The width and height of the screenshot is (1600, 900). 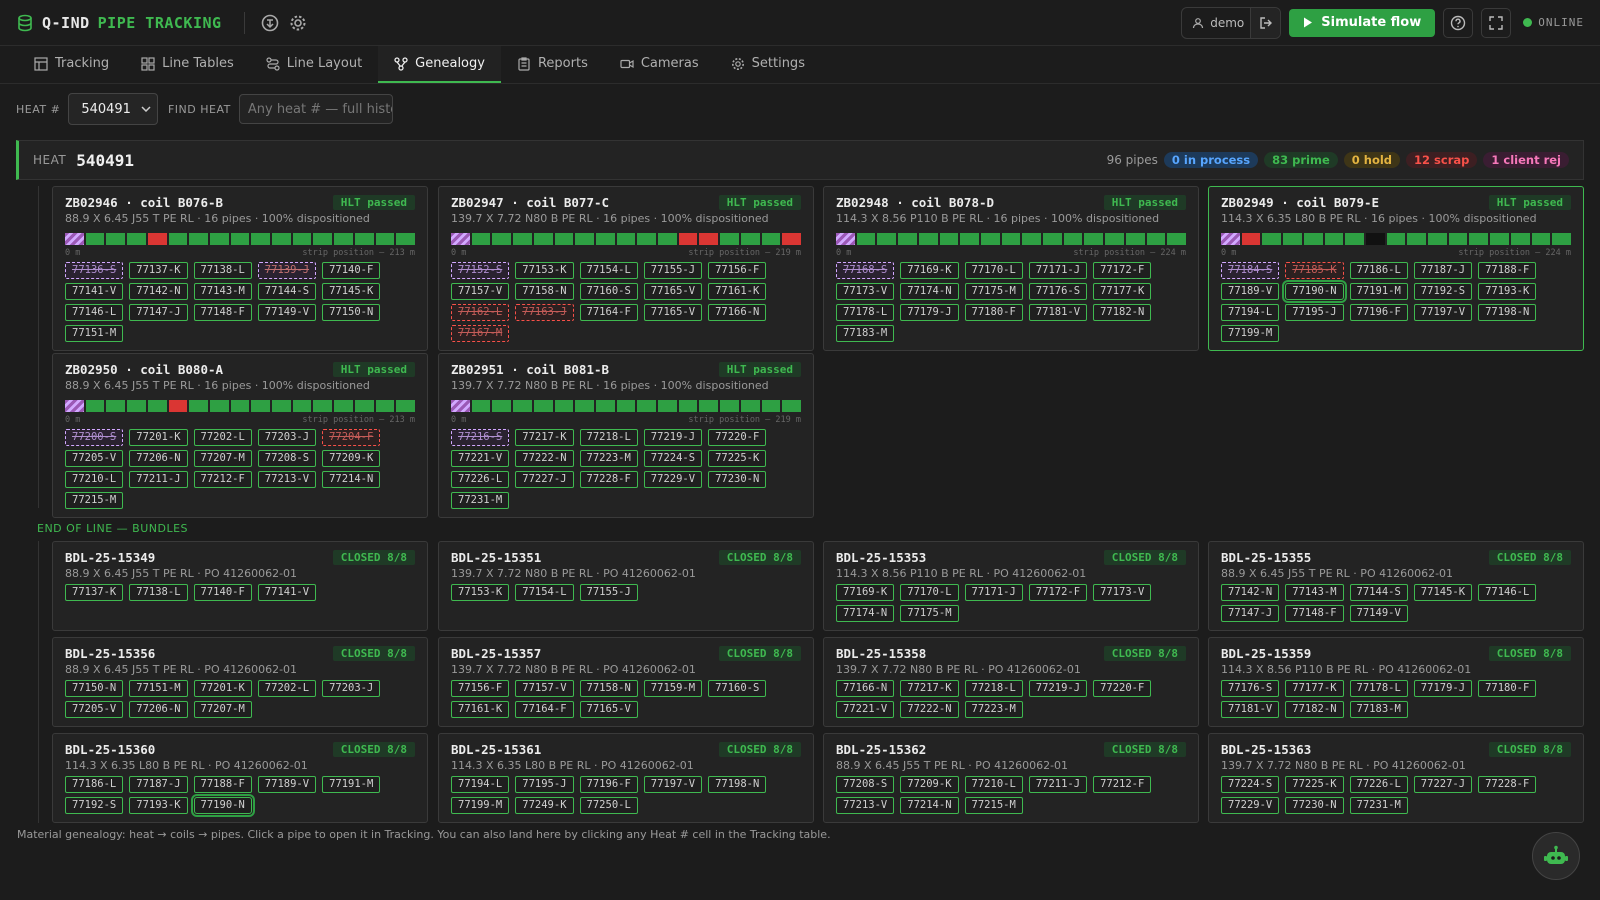 What do you see at coordinates (222, 312) in the screenshot?
I see `pipe-chip: 77148-F` at bounding box center [222, 312].